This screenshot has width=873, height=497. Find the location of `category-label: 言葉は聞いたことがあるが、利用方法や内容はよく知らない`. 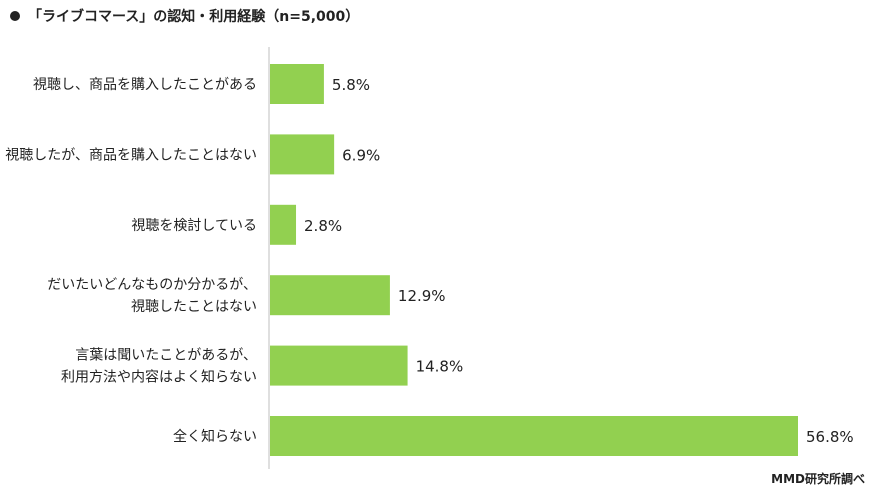

category-label: 言葉は聞いたことがあるが、利用方法や内容はよく知らない is located at coordinates (159, 367).